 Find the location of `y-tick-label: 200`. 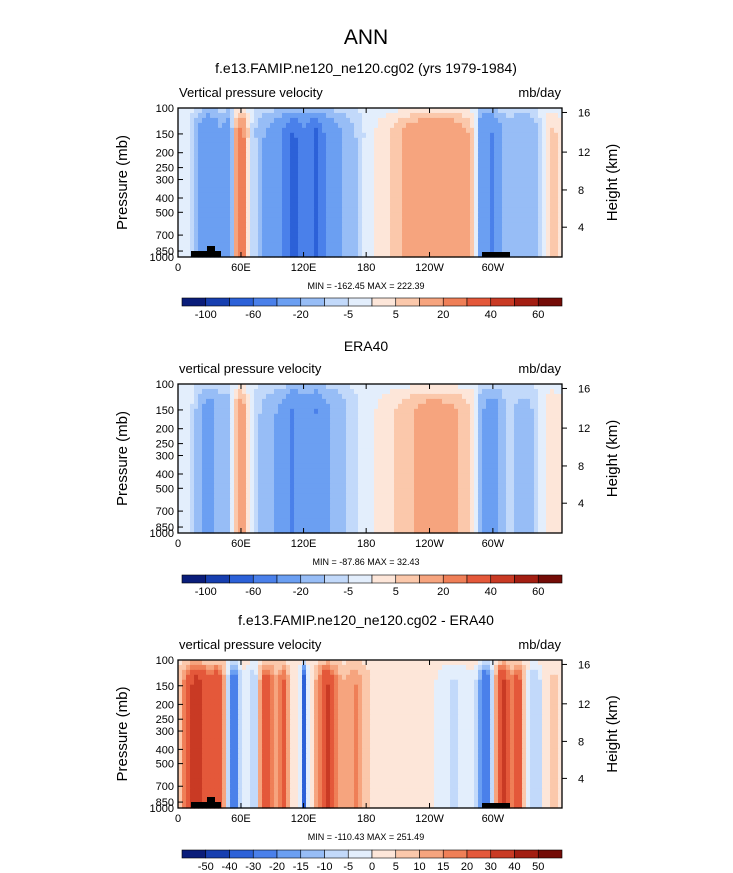

y-tick-label: 200 is located at coordinates (165, 154).